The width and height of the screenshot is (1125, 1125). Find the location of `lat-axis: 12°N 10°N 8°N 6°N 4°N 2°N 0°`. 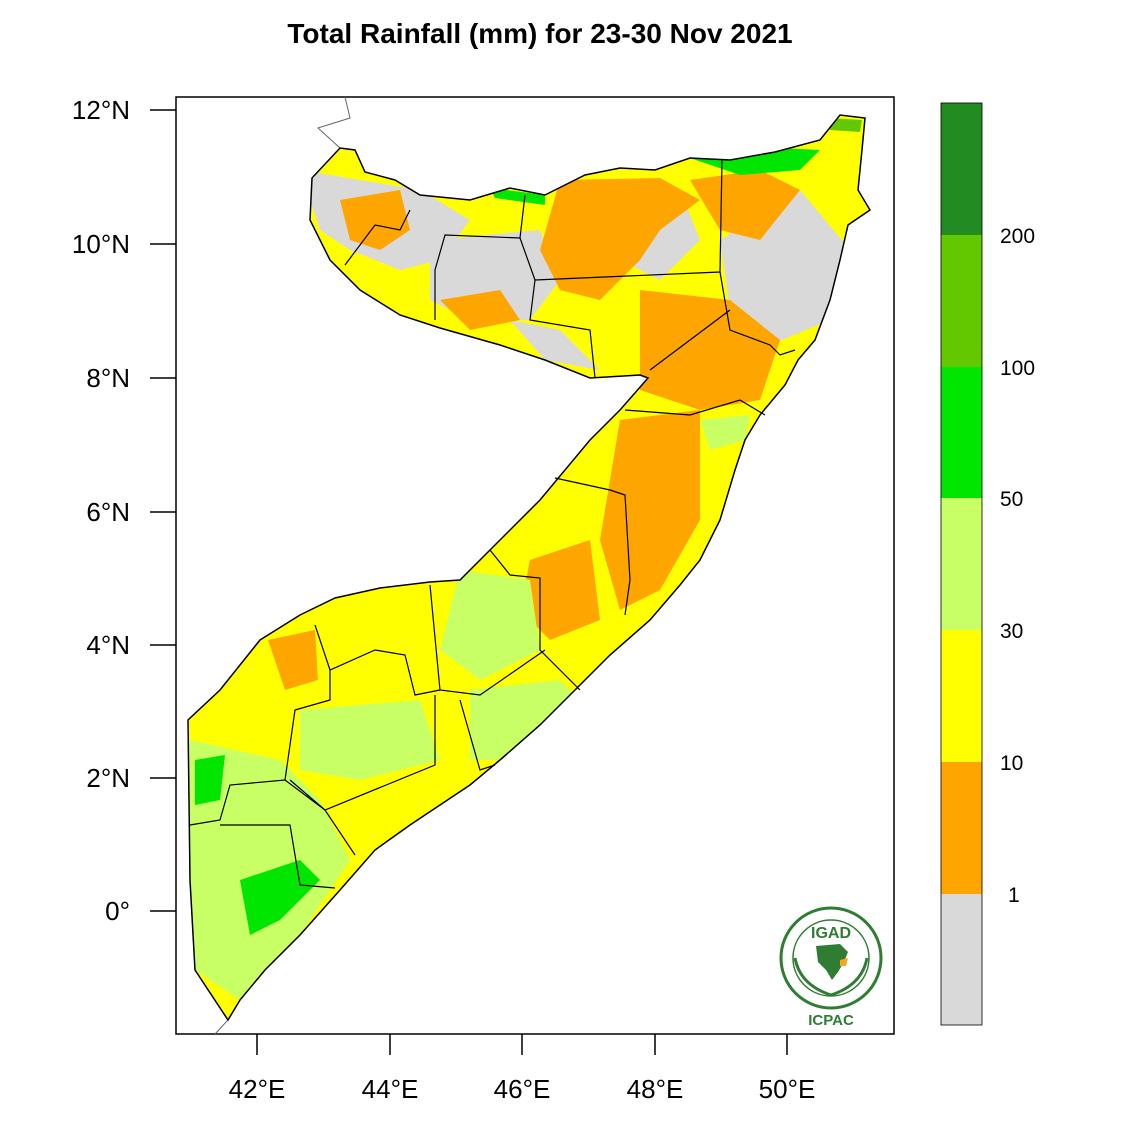

lat-axis: 12°N 10°N 8°N 6°N 4°N 2°N 0° is located at coordinates (124, 510).